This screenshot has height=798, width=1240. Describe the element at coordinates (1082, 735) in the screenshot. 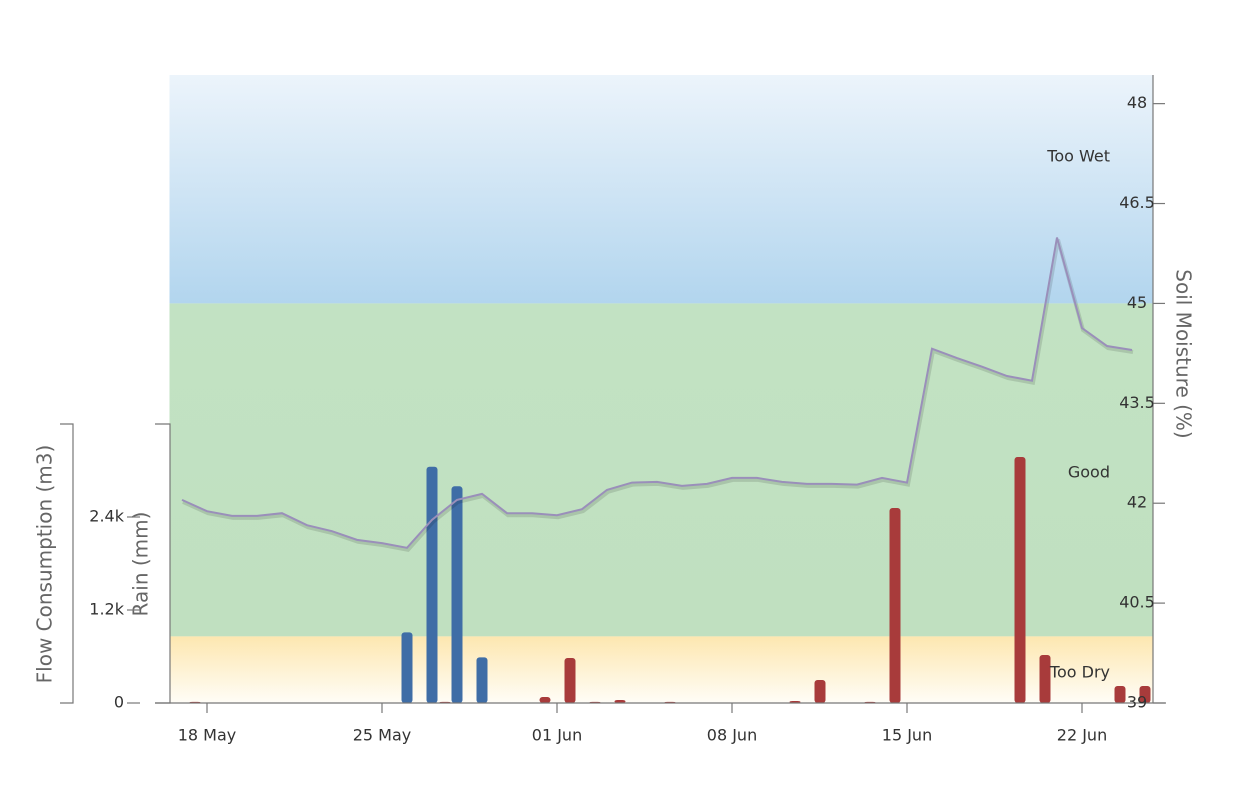

I see `x-tick-label: 22 Jun` at that location.